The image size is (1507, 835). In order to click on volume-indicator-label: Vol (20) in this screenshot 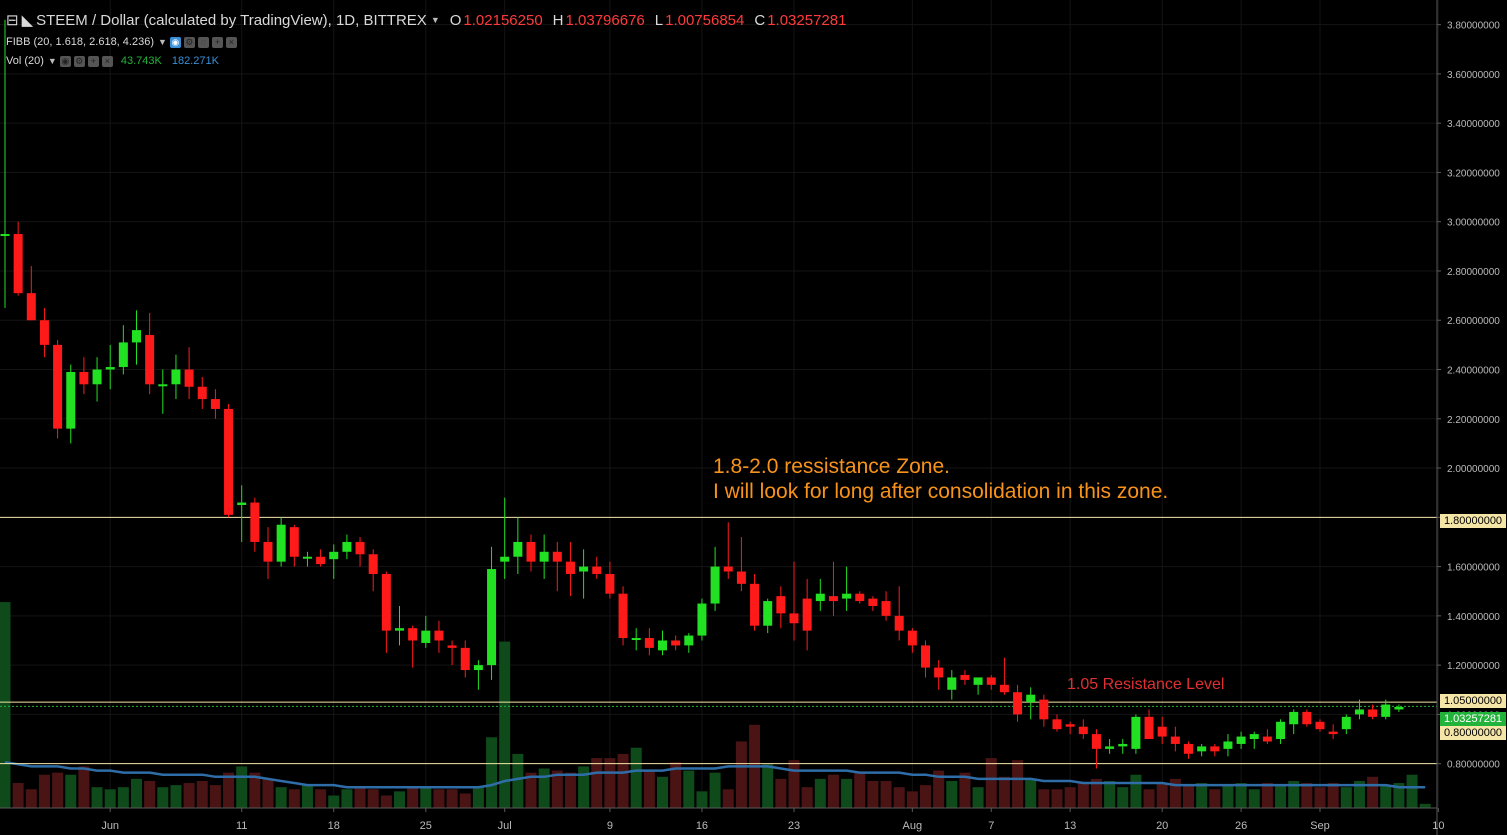, I will do `click(25, 61)`.